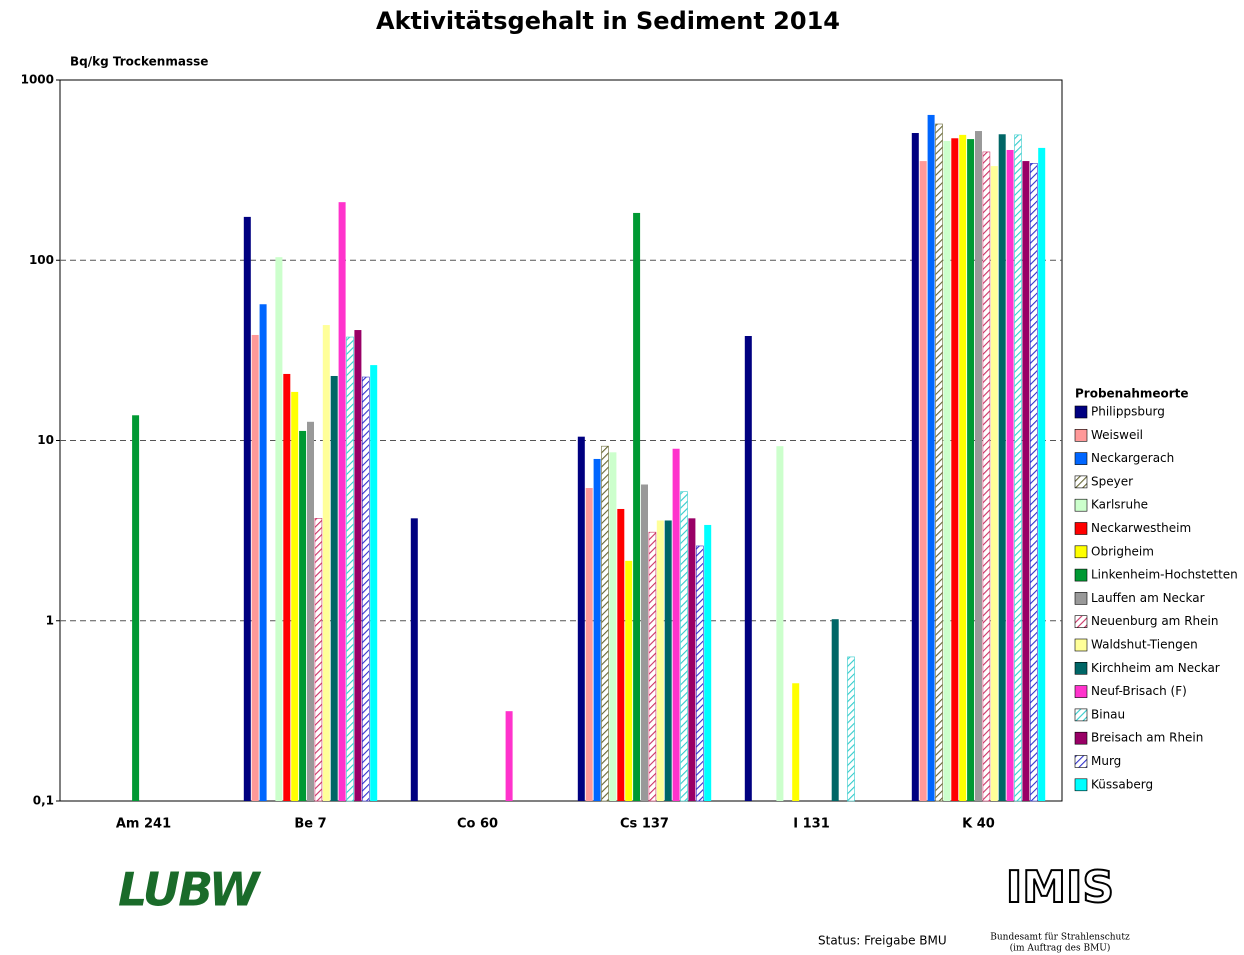  Describe the element at coordinates (1122, 551) in the screenshot. I see `legend-label: Obrigheim` at that location.